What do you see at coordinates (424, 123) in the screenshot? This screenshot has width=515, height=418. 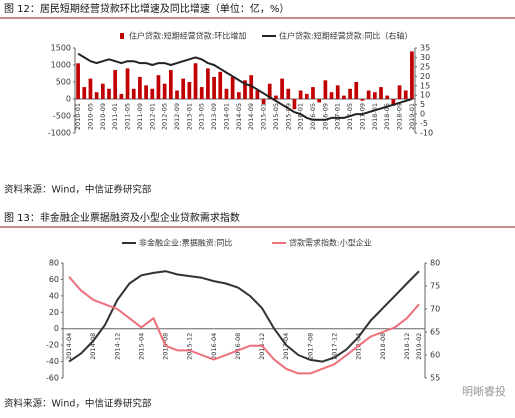 I see `y2-tick-label: -5` at bounding box center [424, 123].